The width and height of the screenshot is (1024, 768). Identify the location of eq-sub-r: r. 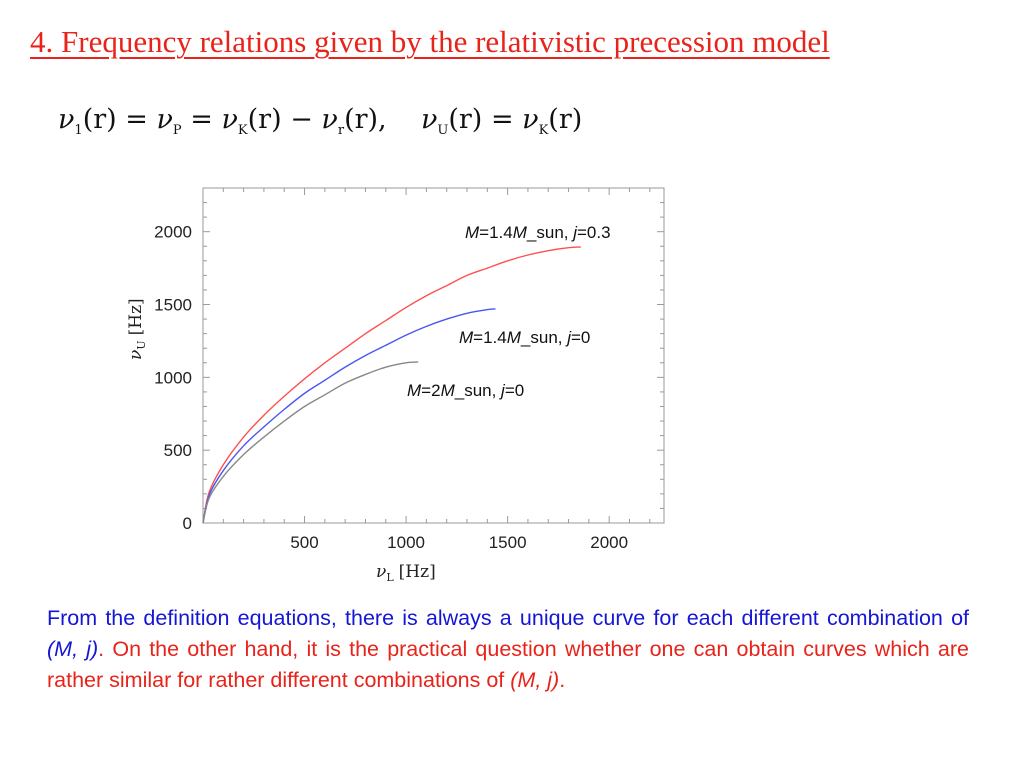
(341, 130).